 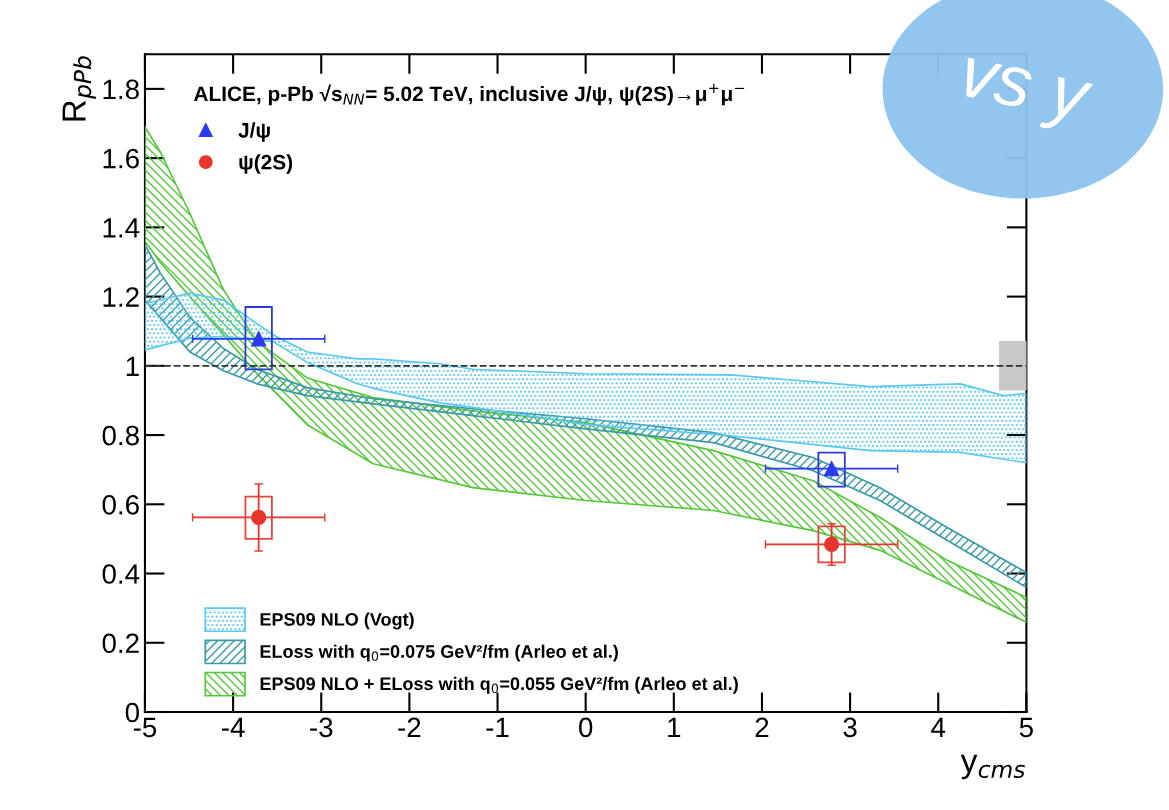 What do you see at coordinates (439, 653) in the screenshot?
I see `legend-label: ELoss with q$_{0}$=0.075 GeV²/fm (Arleo et al.)` at bounding box center [439, 653].